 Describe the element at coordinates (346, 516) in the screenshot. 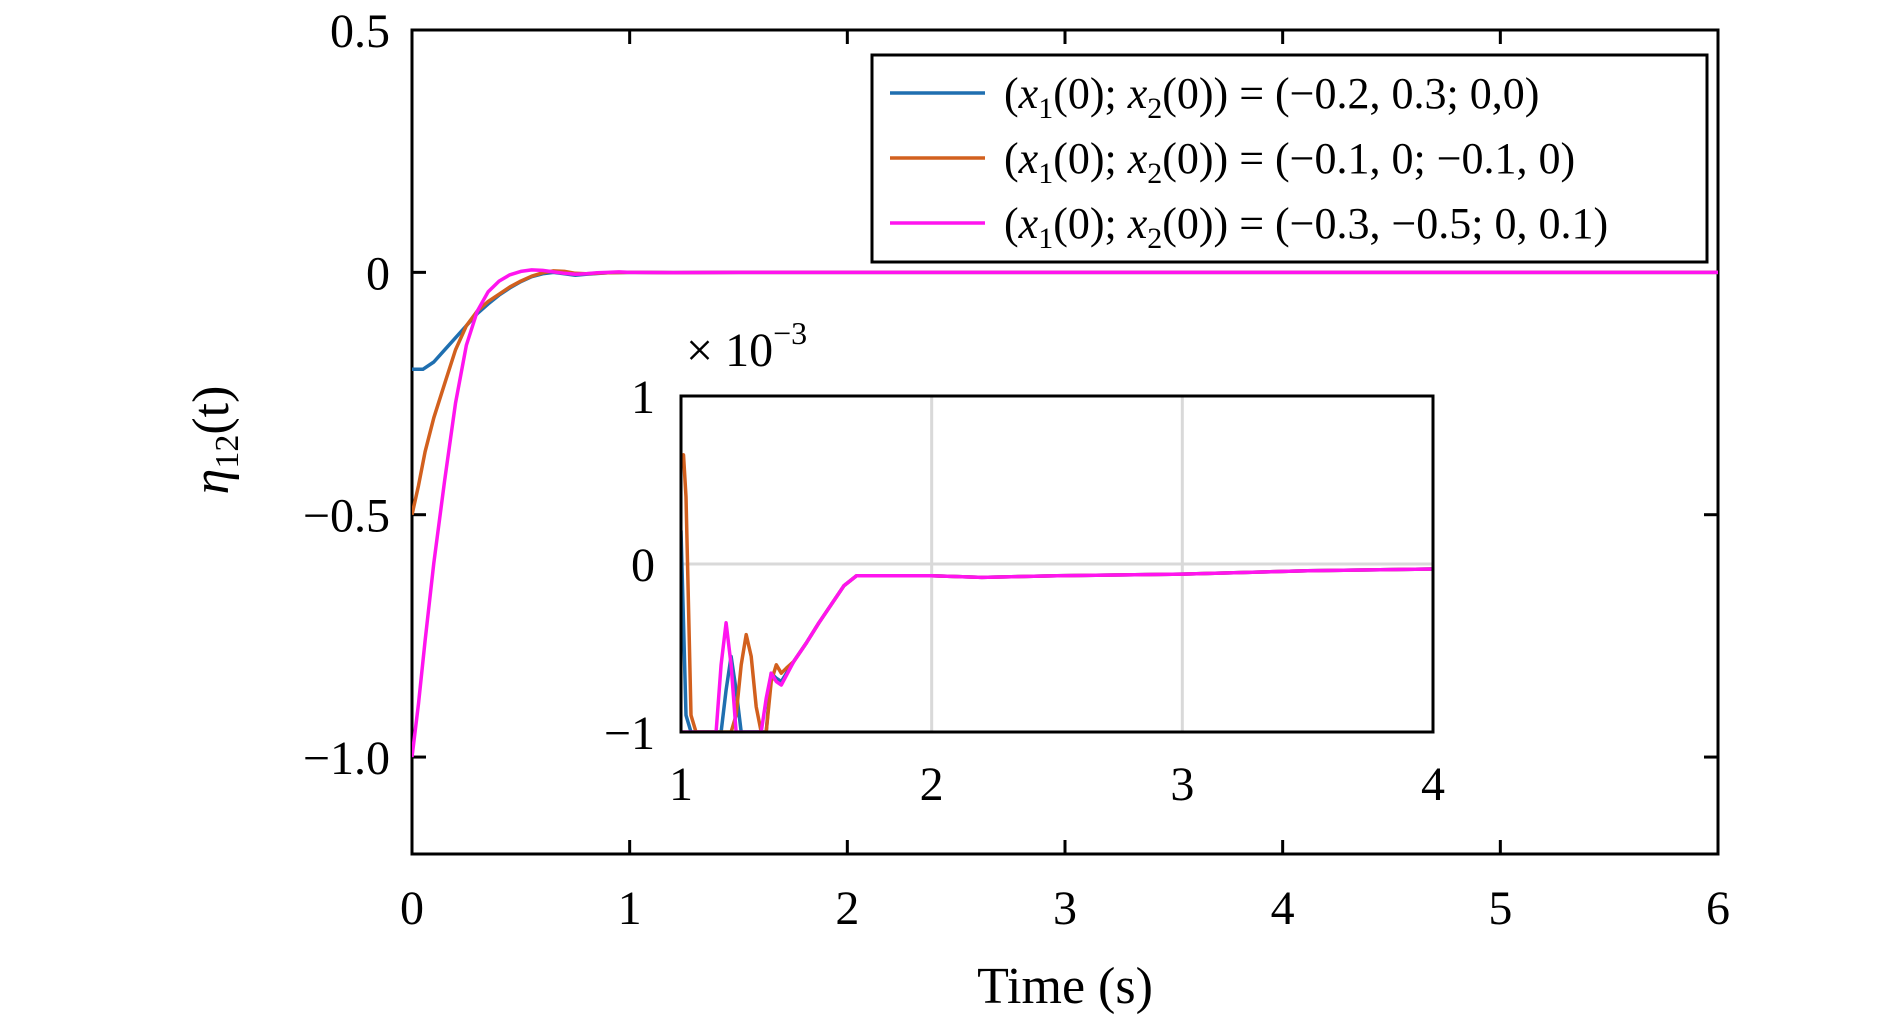

I see `y-tick-label: −0.5` at that location.